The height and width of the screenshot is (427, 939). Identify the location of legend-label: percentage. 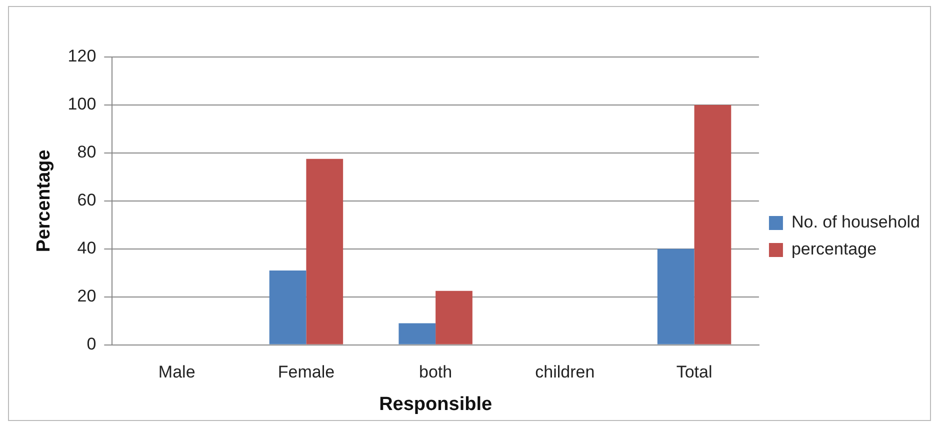
(834, 249).